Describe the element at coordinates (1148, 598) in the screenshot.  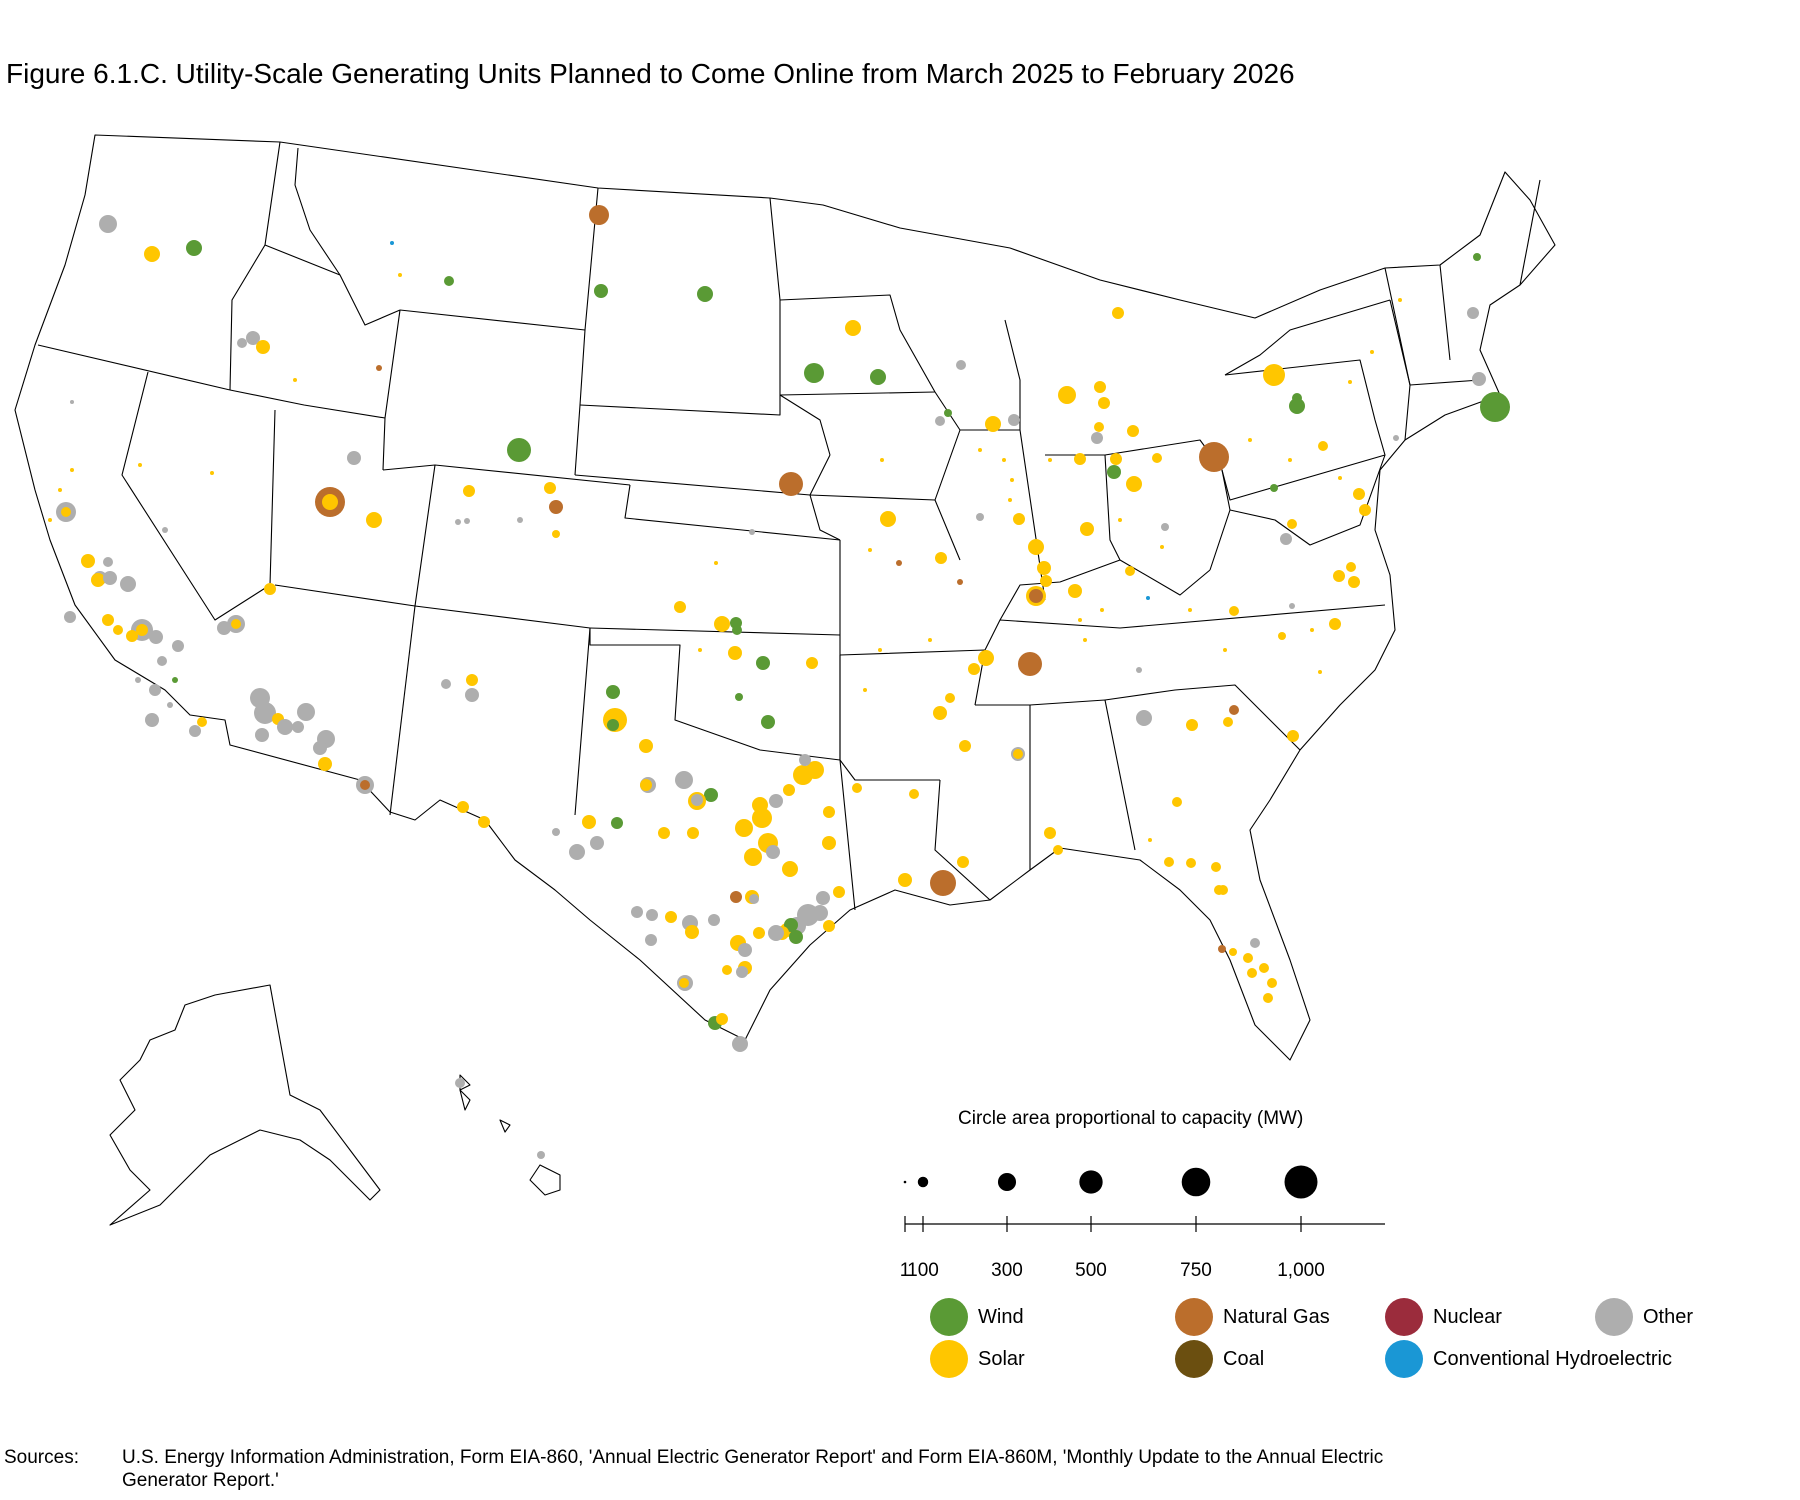
I see `plant-marker-conventional-hydroelectric` at that location.